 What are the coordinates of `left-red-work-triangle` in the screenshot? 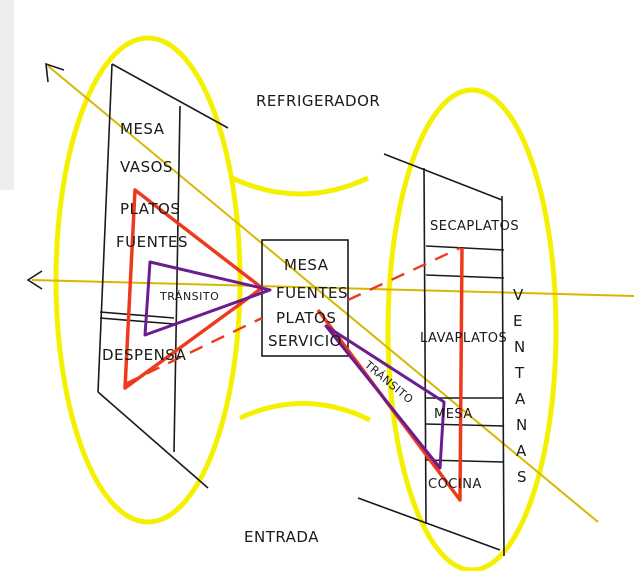 It's located at (193, 289).